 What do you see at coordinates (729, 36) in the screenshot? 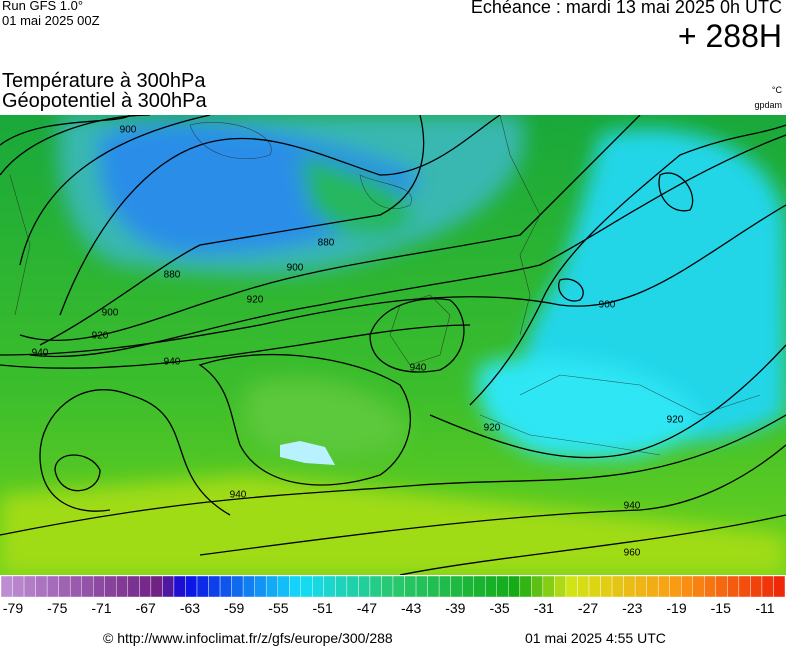
I see `horizon: + 288H` at bounding box center [729, 36].